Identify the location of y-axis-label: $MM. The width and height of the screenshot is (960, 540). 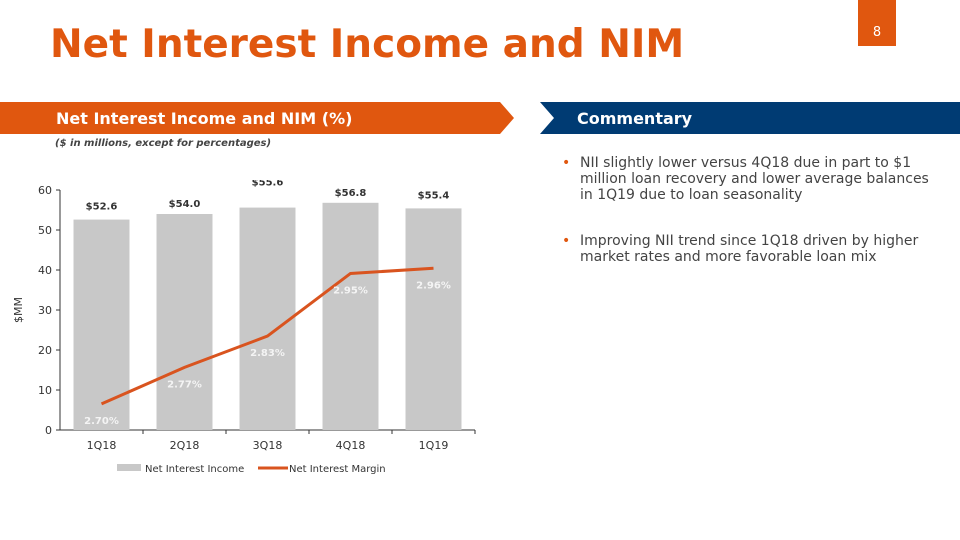
(18, 310).